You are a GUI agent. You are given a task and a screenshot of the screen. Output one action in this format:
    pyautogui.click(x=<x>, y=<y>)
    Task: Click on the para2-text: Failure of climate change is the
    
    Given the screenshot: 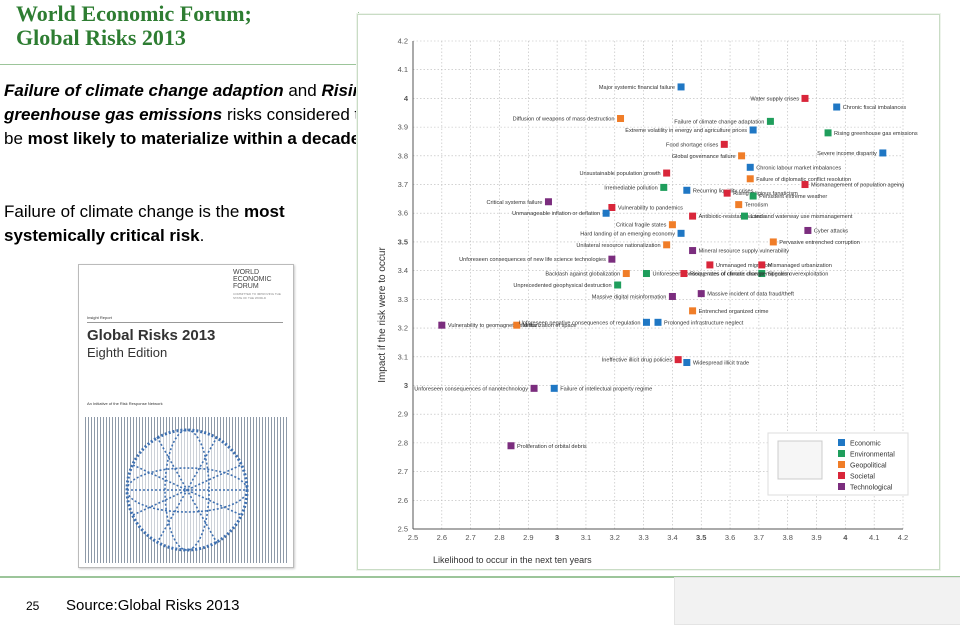 What is the action you would take?
    pyautogui.click(x=124, y=211)
    